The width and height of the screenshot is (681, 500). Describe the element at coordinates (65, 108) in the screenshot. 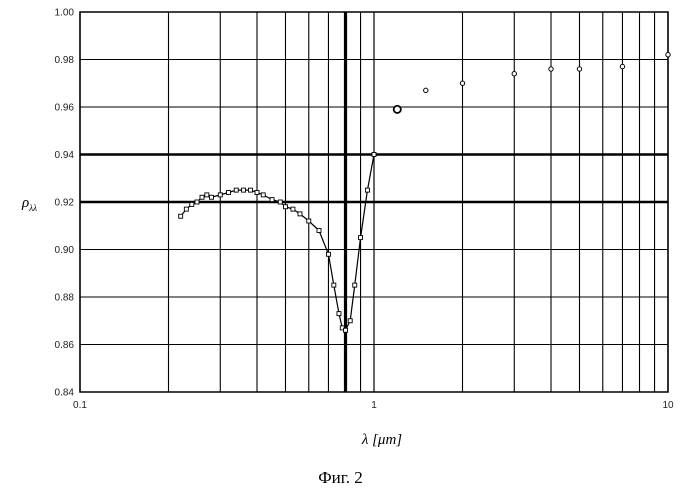

I see `y-tick-label: 0.96` at that location.